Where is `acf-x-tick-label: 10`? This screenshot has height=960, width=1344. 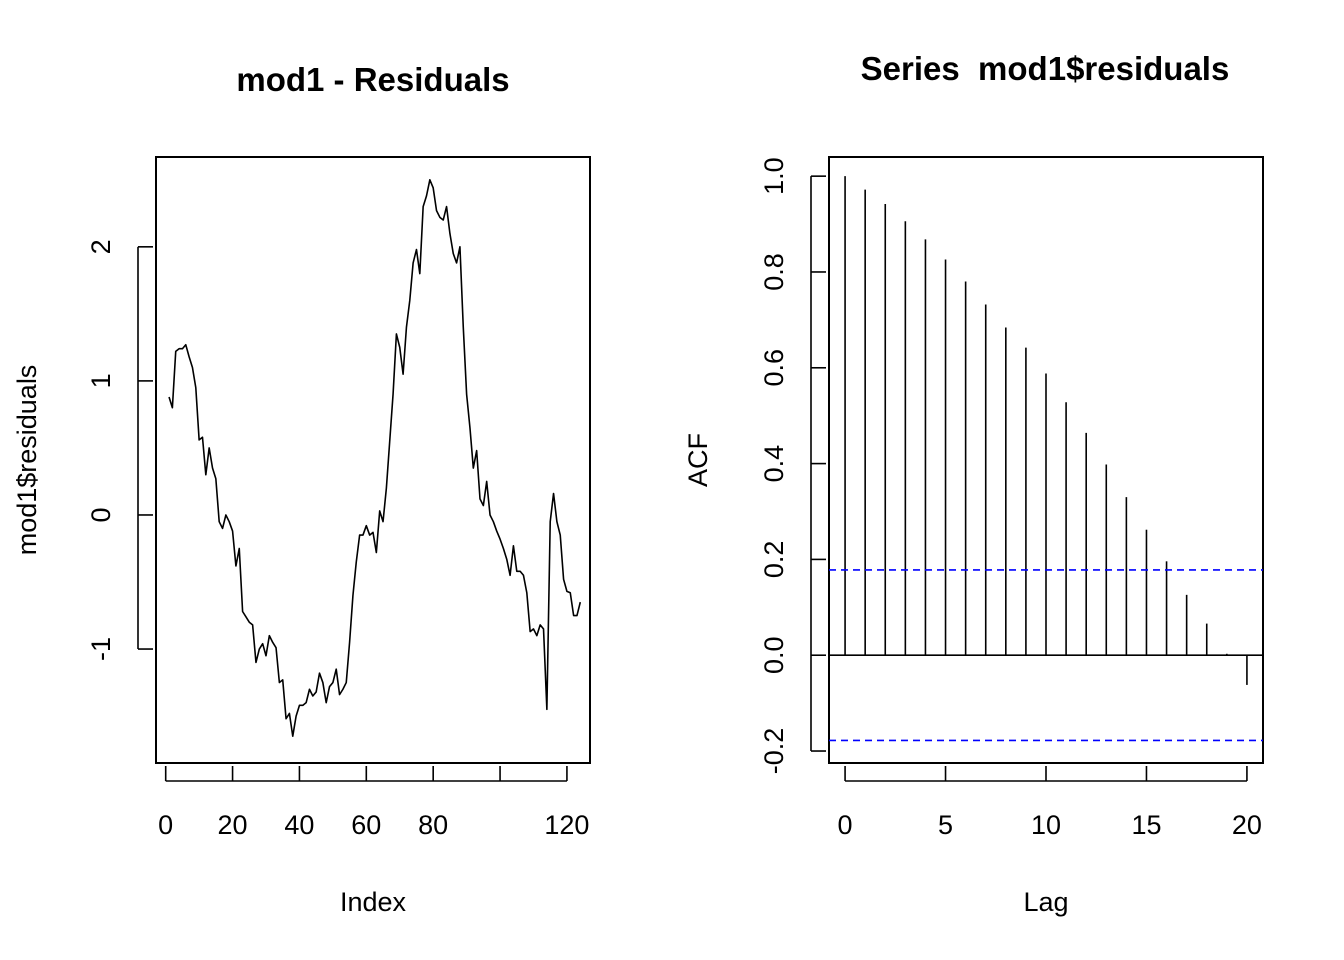 acf-x-tick-label: 10 is located at coordinates (1046, 825).